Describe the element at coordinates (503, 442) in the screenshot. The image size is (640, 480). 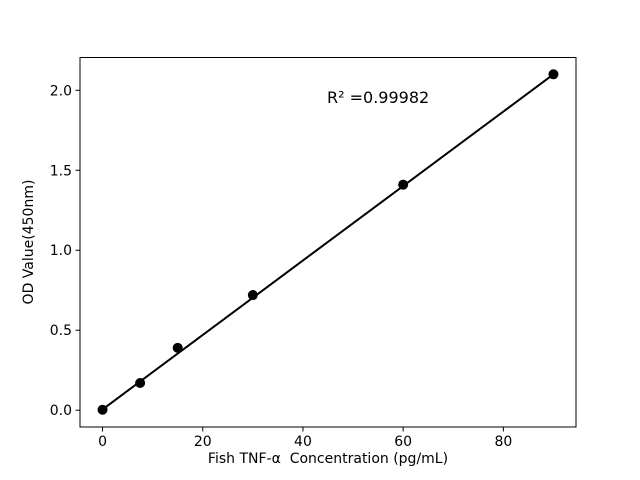
I see `x-tick-label: 80` at that location.